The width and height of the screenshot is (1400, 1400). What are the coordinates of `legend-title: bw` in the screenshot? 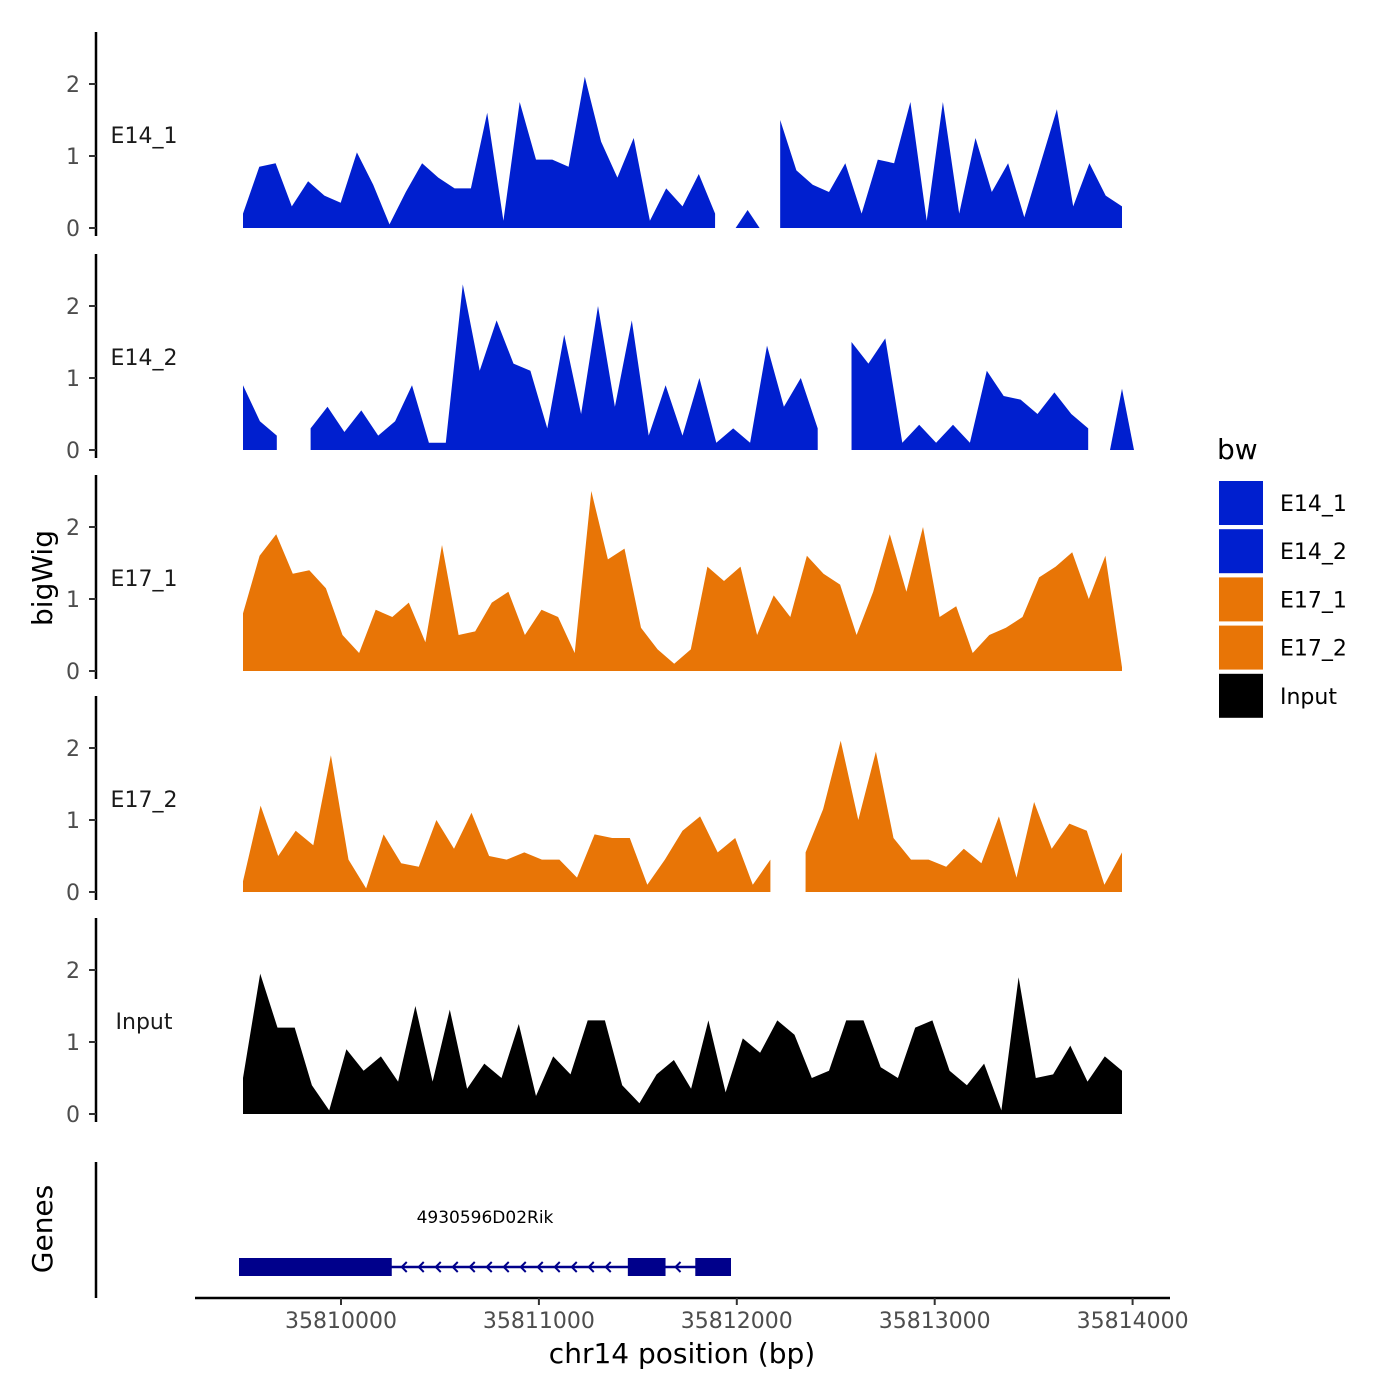 It's located at (1237, 449).